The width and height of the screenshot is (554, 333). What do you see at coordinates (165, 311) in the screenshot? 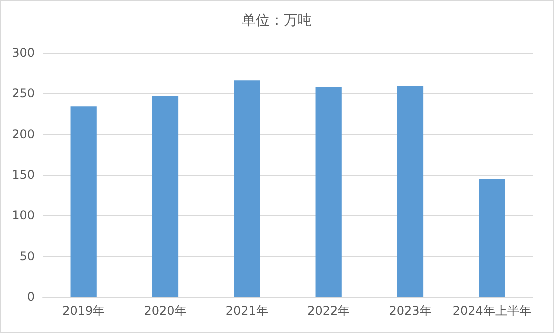
I see `x-tick-label: 2020年` at bounding box center [165, 311].